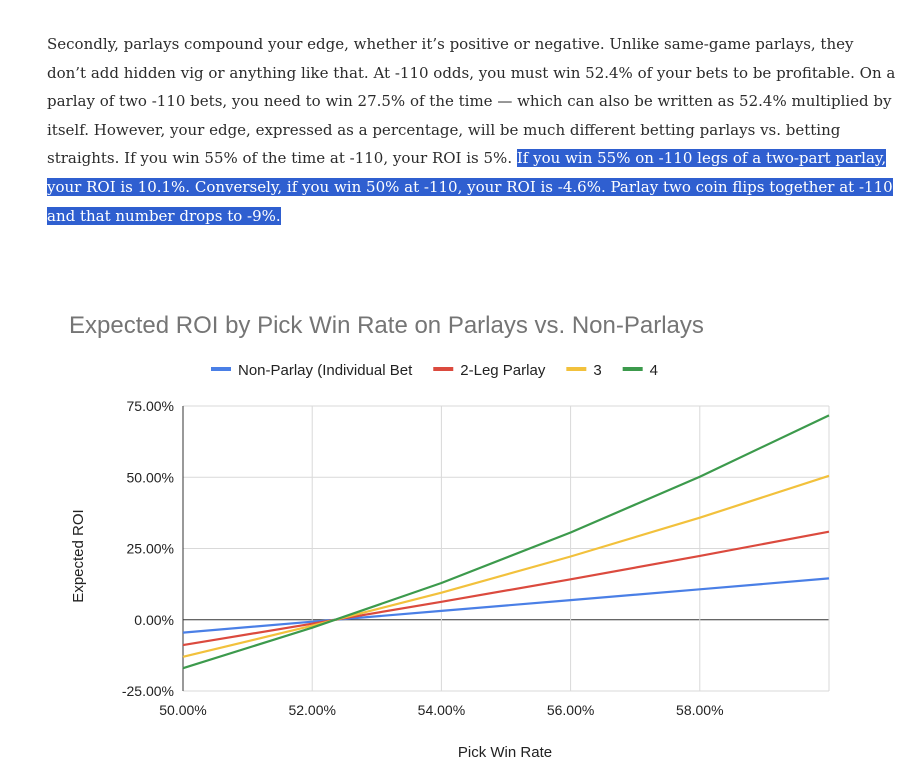  What do you see at coordinates (699, 710) in the screenshot?
I see `x-tick-label: 58.00%` at bounding box center [699, 710].